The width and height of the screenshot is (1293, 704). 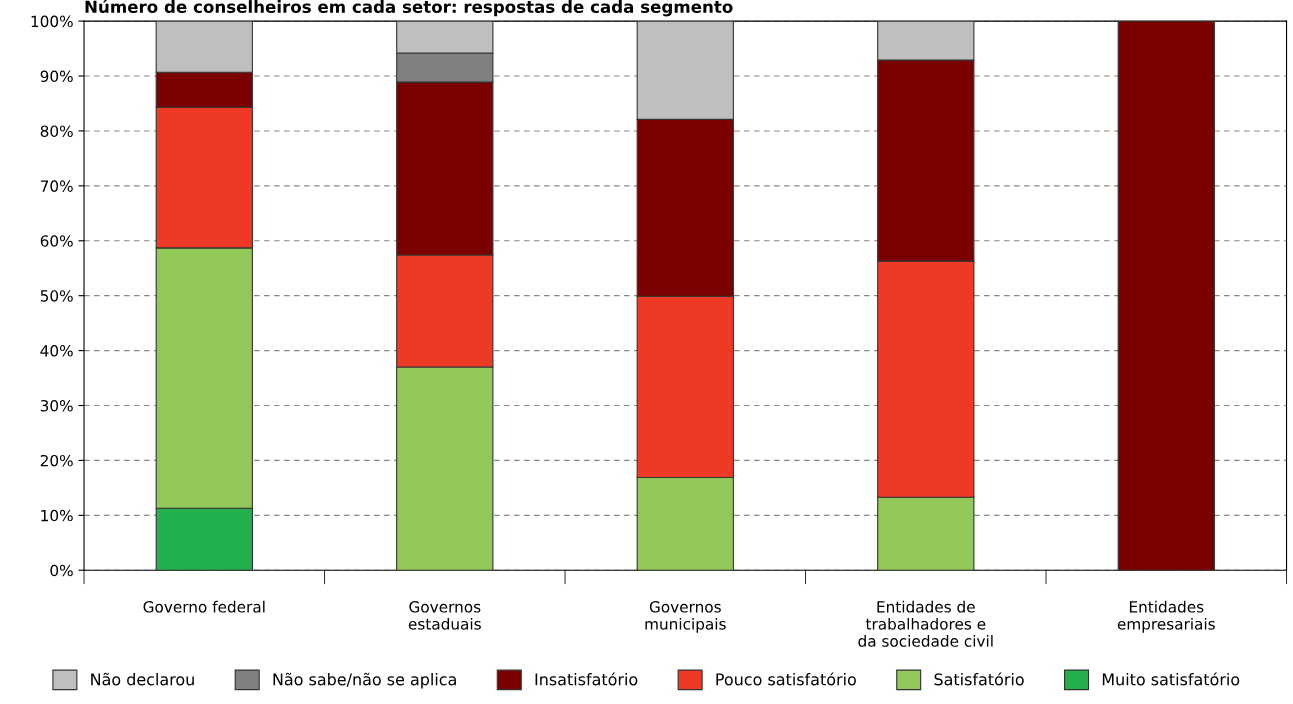 I want to click on x-tick-label: Governos municipais, so click(x=685, y=617).